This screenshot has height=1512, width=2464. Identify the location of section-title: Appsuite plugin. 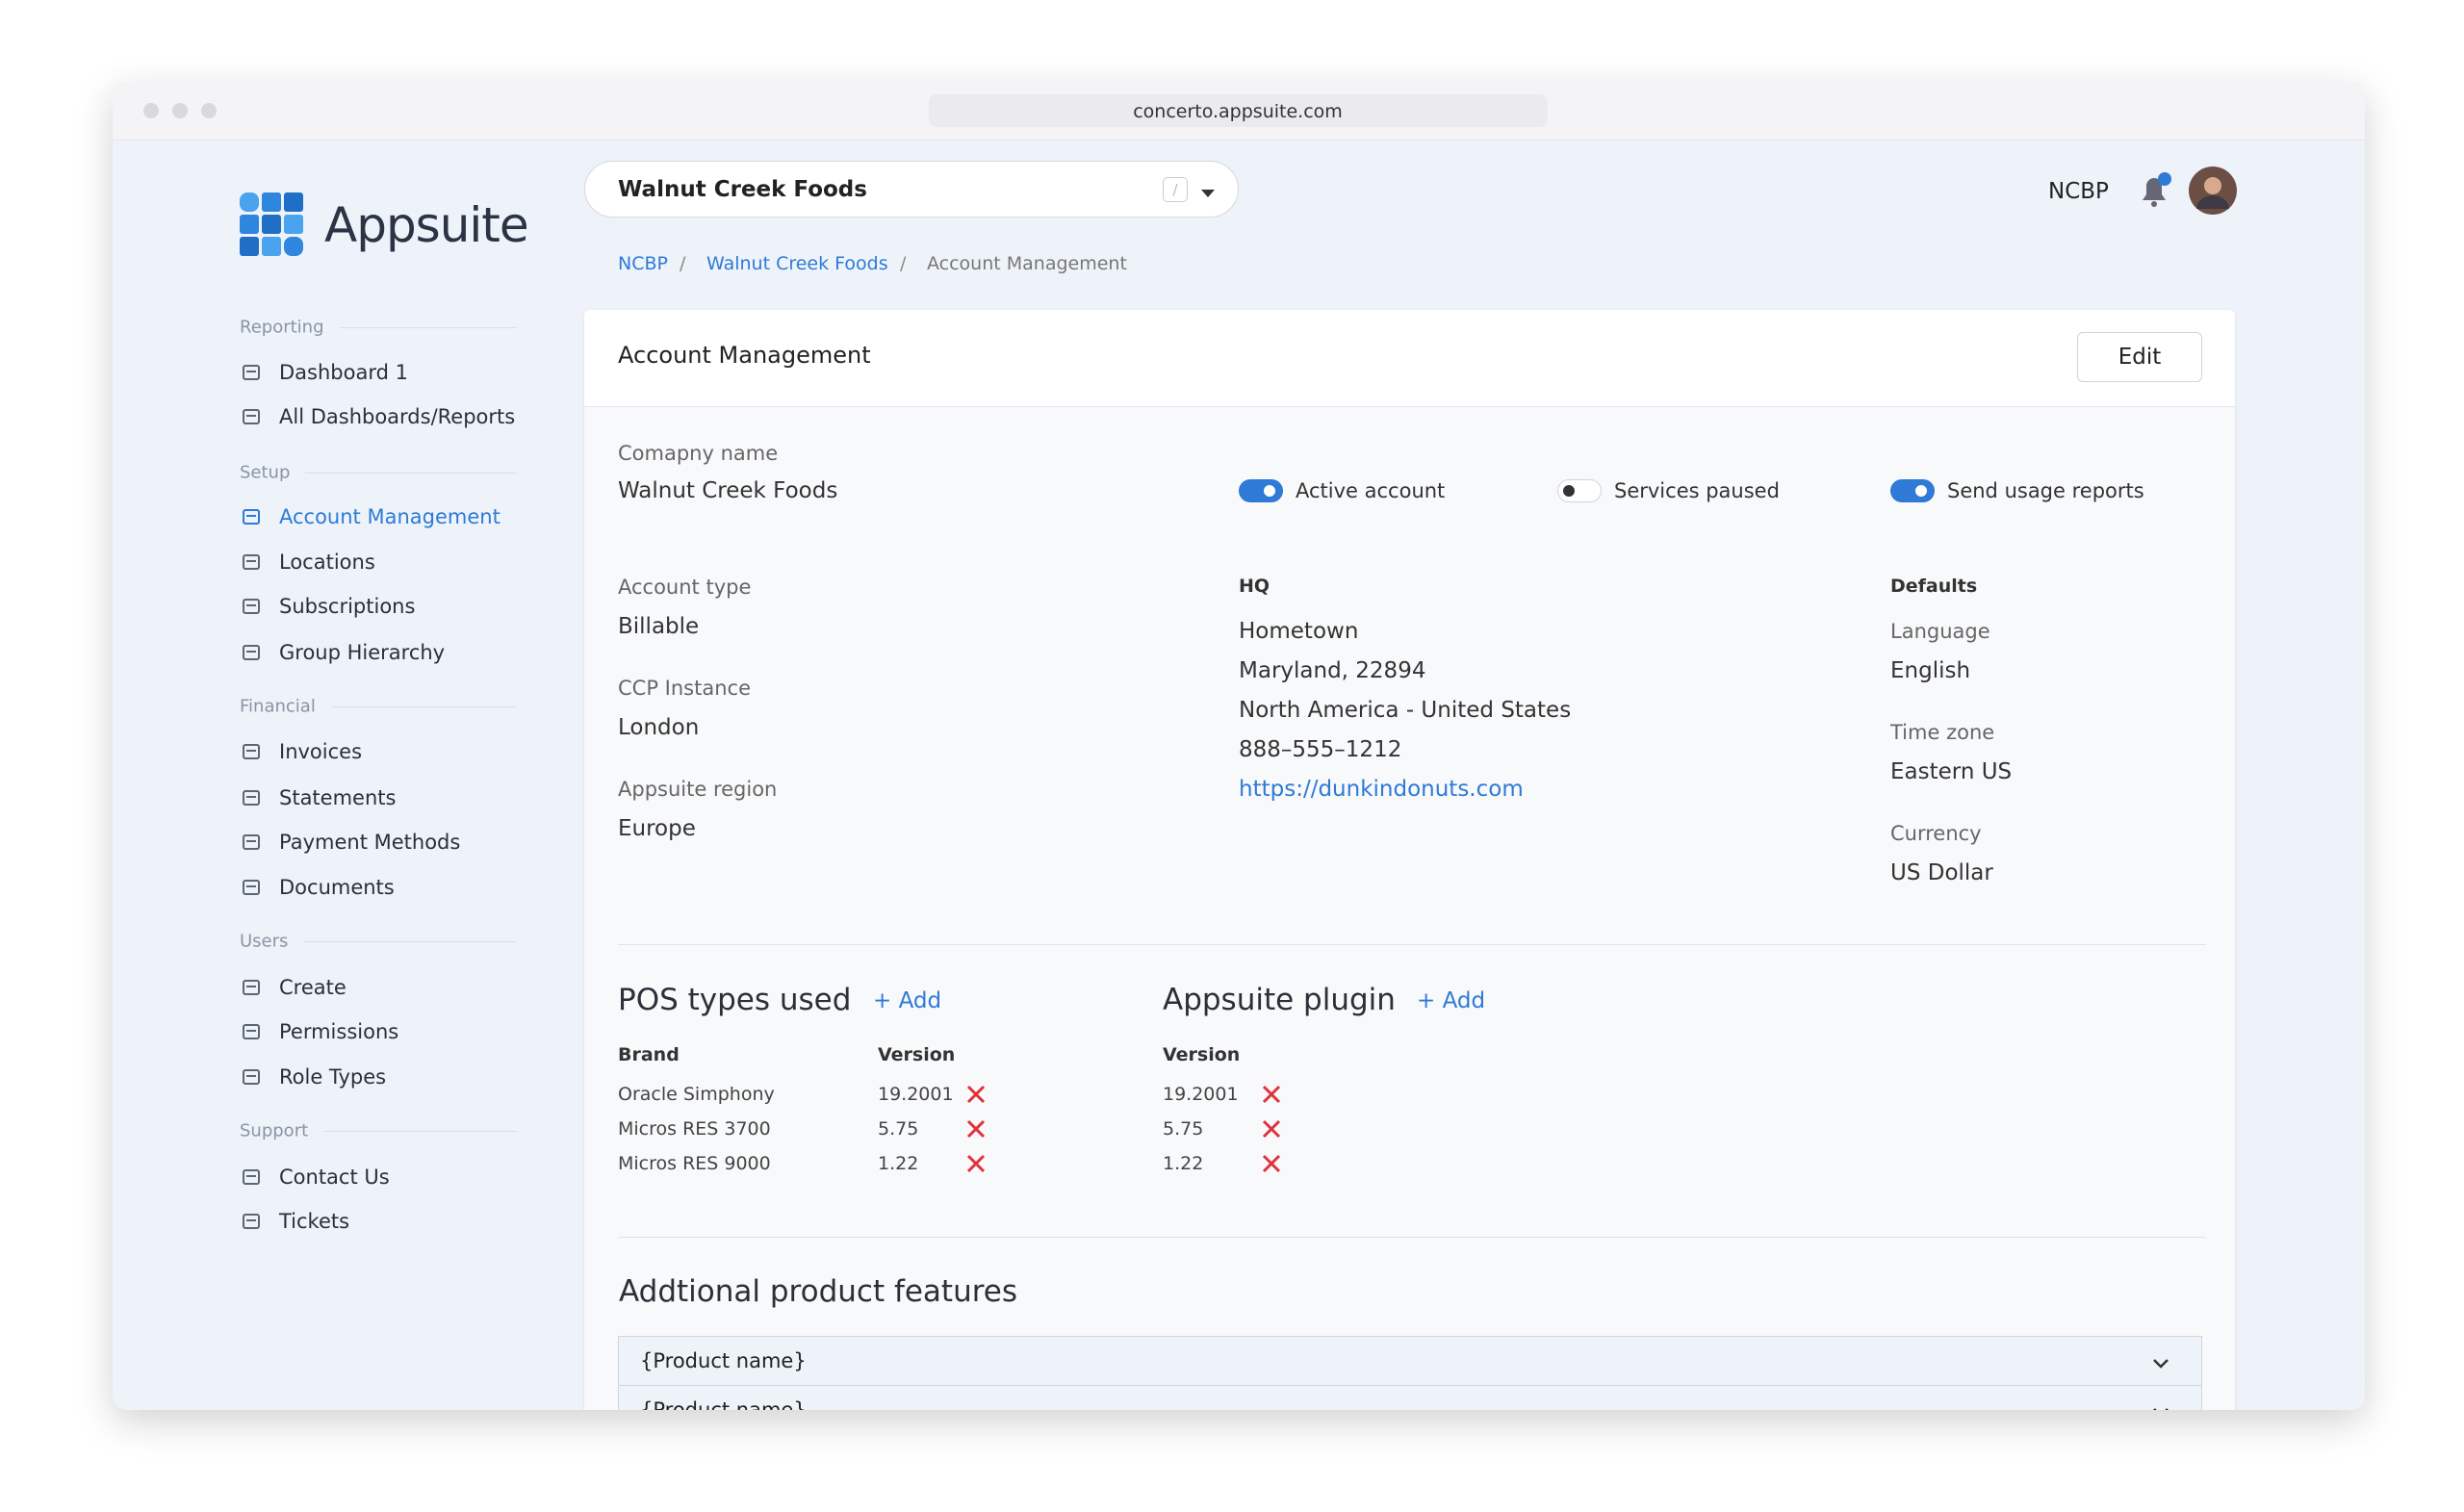
(1279, 1000).